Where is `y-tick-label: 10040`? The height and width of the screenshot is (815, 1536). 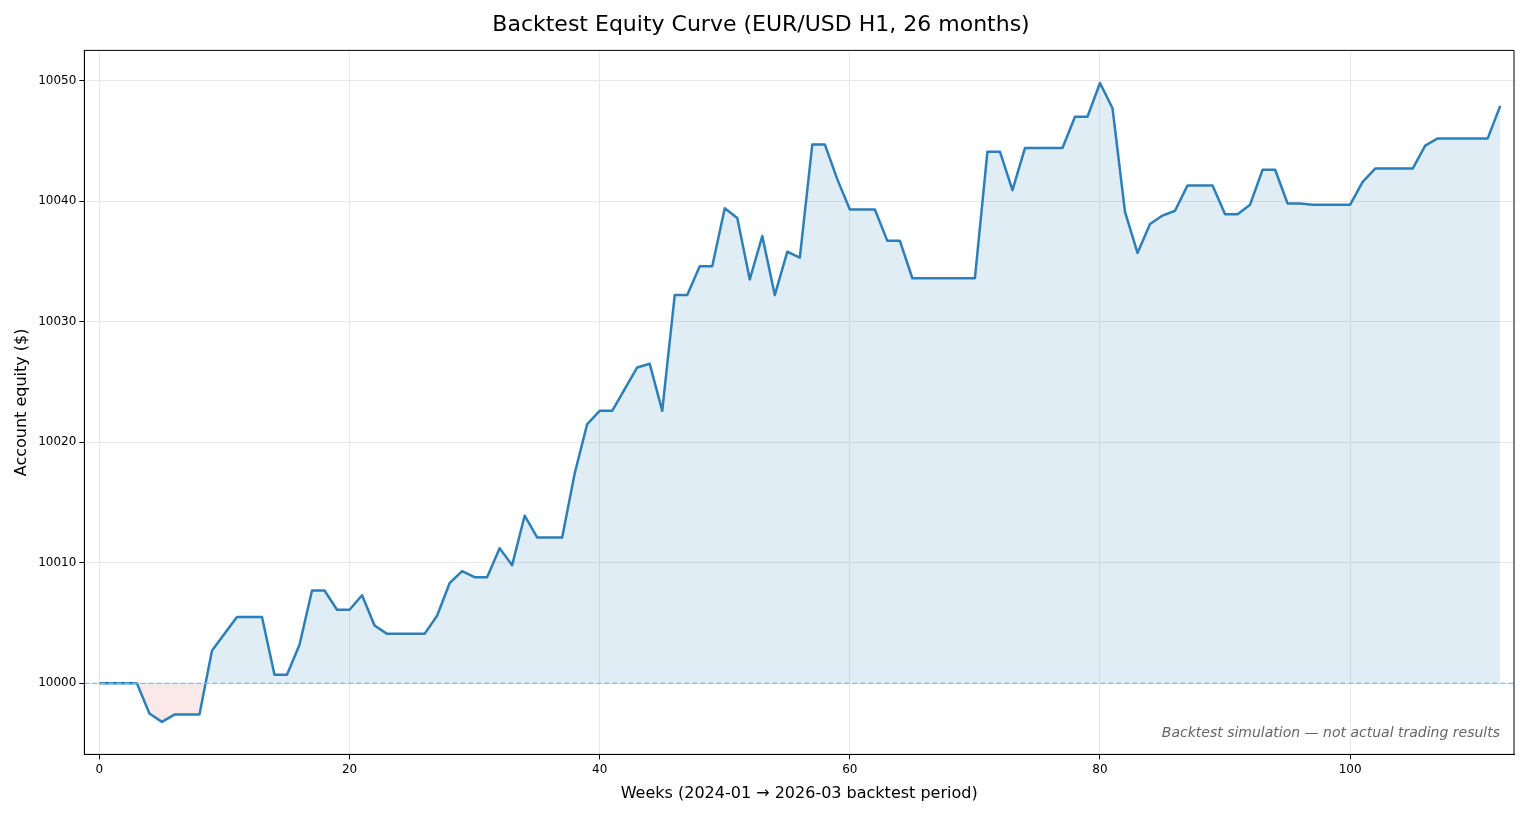
y-tick-label: 10040 is located at coordinates (57, 200).